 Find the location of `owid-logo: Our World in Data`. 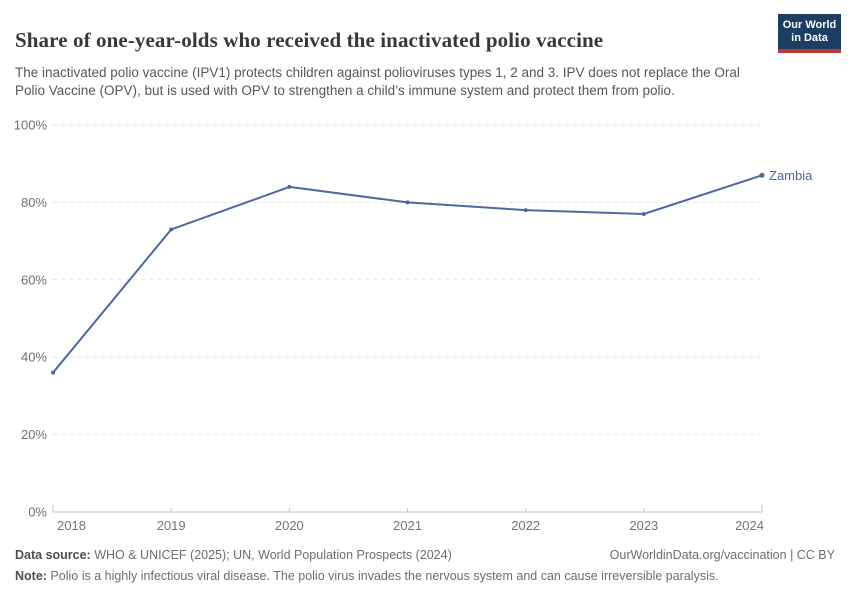

owid-logo: Our World in Data is located at coordinates (809, 33).